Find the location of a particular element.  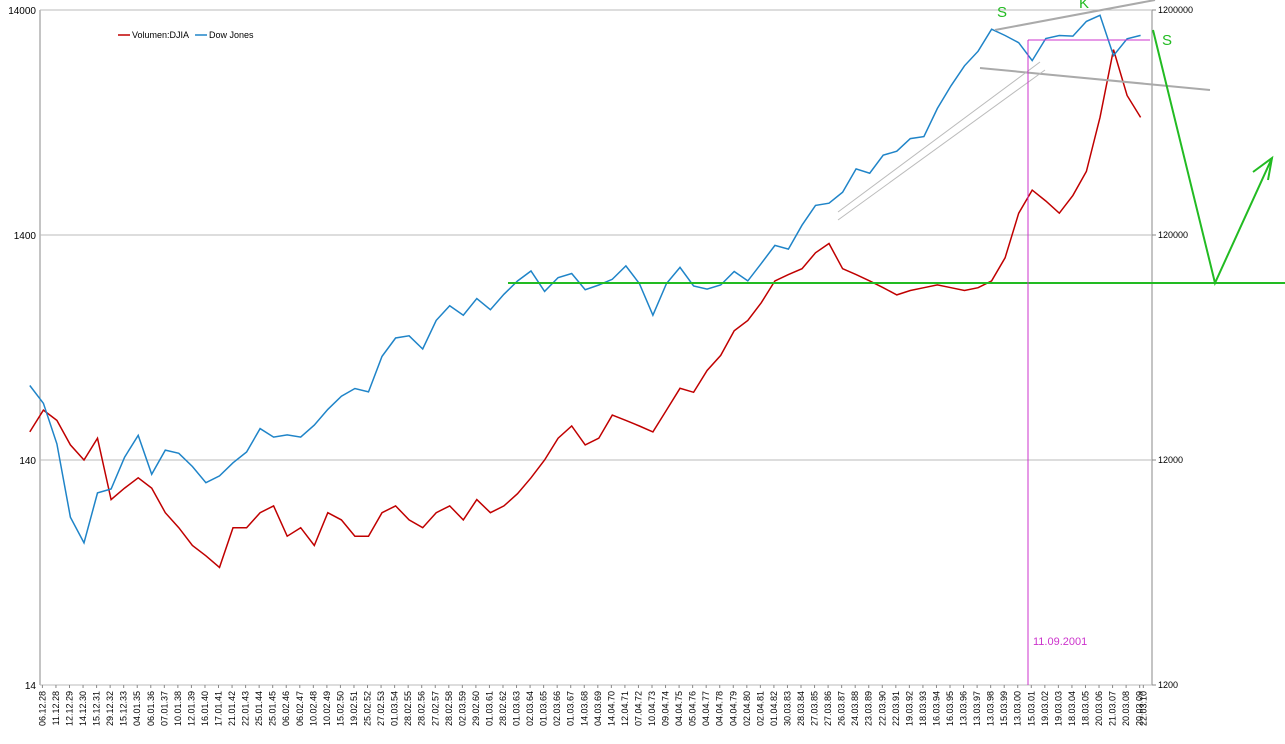

x-tick-label: 26.03.87 is located at coordinates (842, 708).